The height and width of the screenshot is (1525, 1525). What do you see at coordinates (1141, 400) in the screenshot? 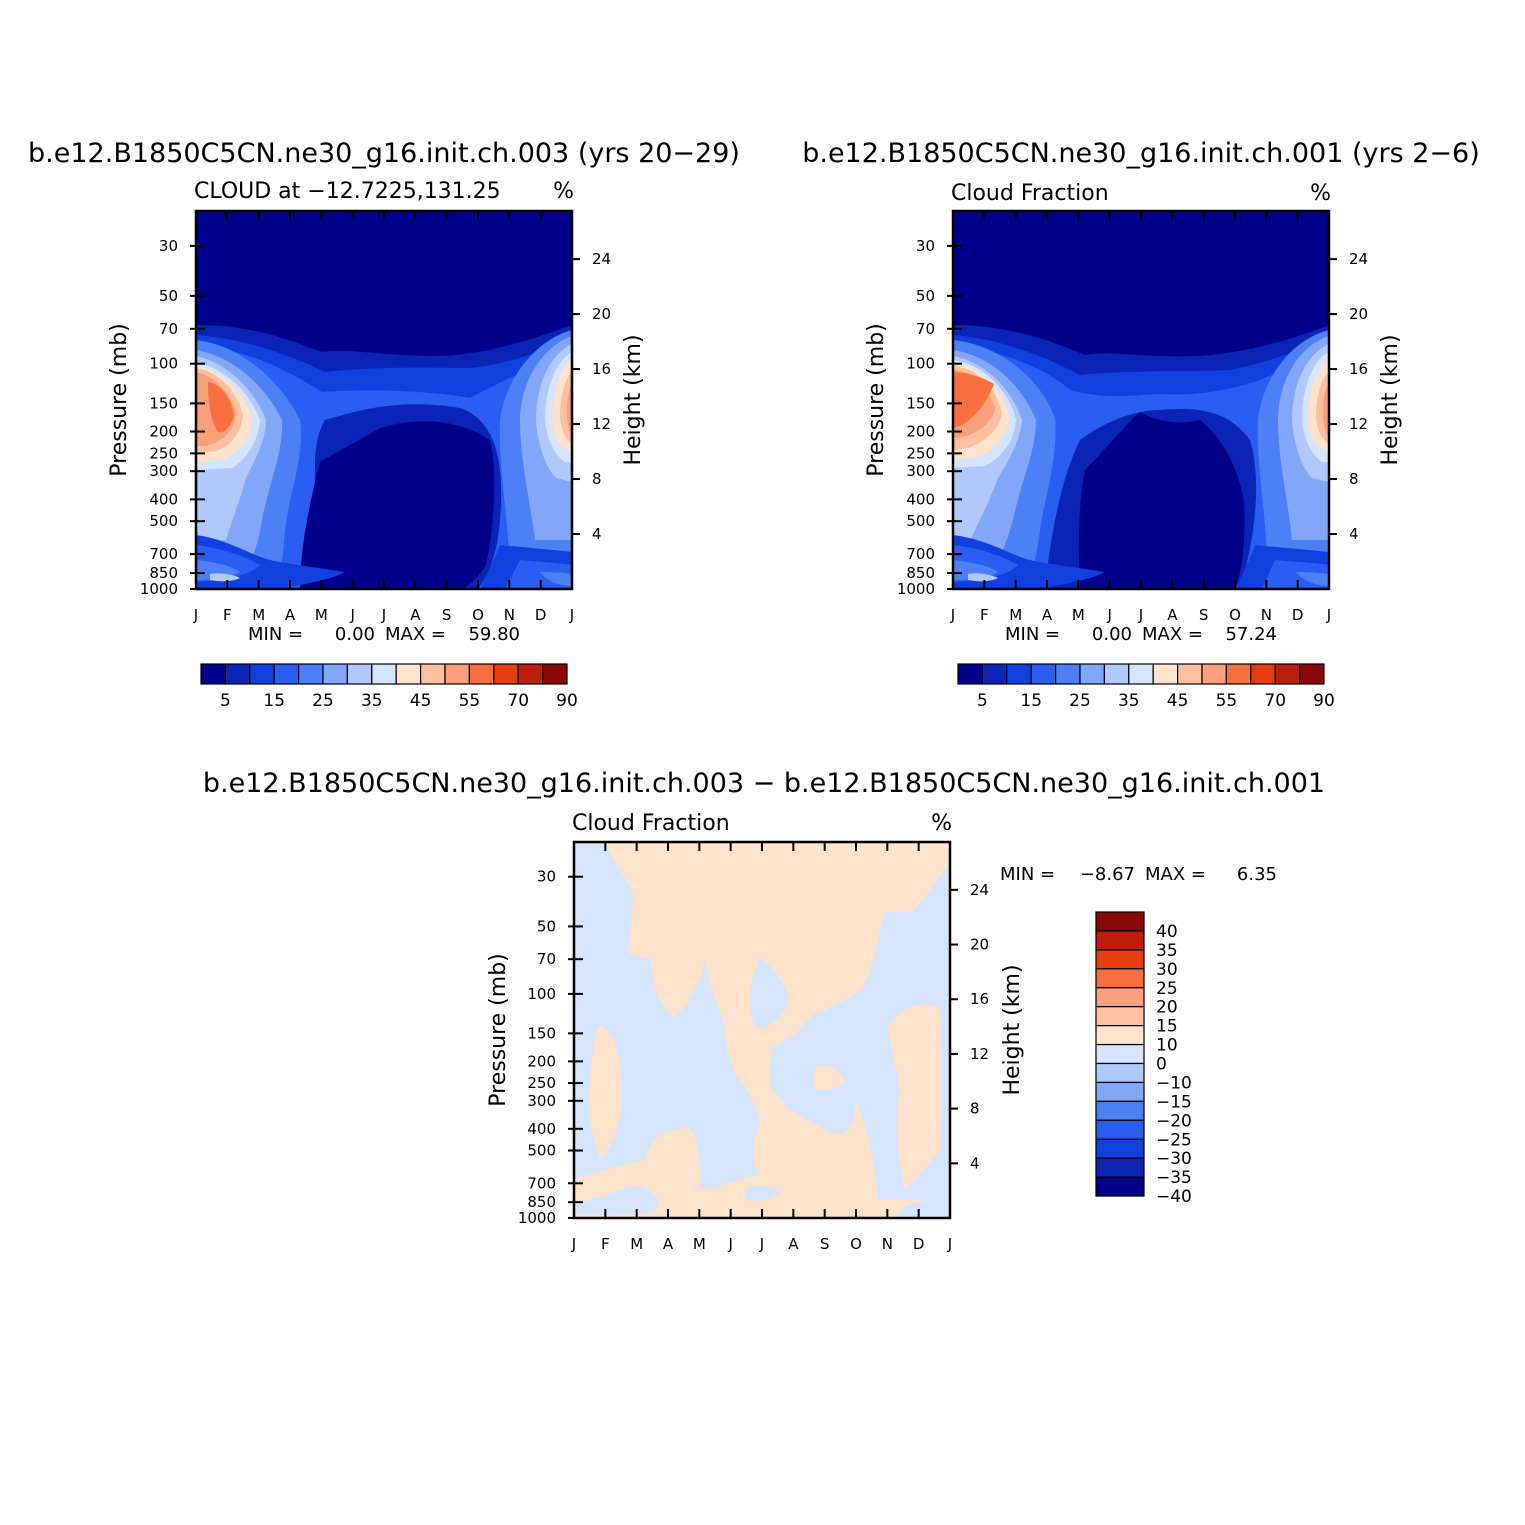
I see `panel-b-field` at bounding box center [1141, 400].